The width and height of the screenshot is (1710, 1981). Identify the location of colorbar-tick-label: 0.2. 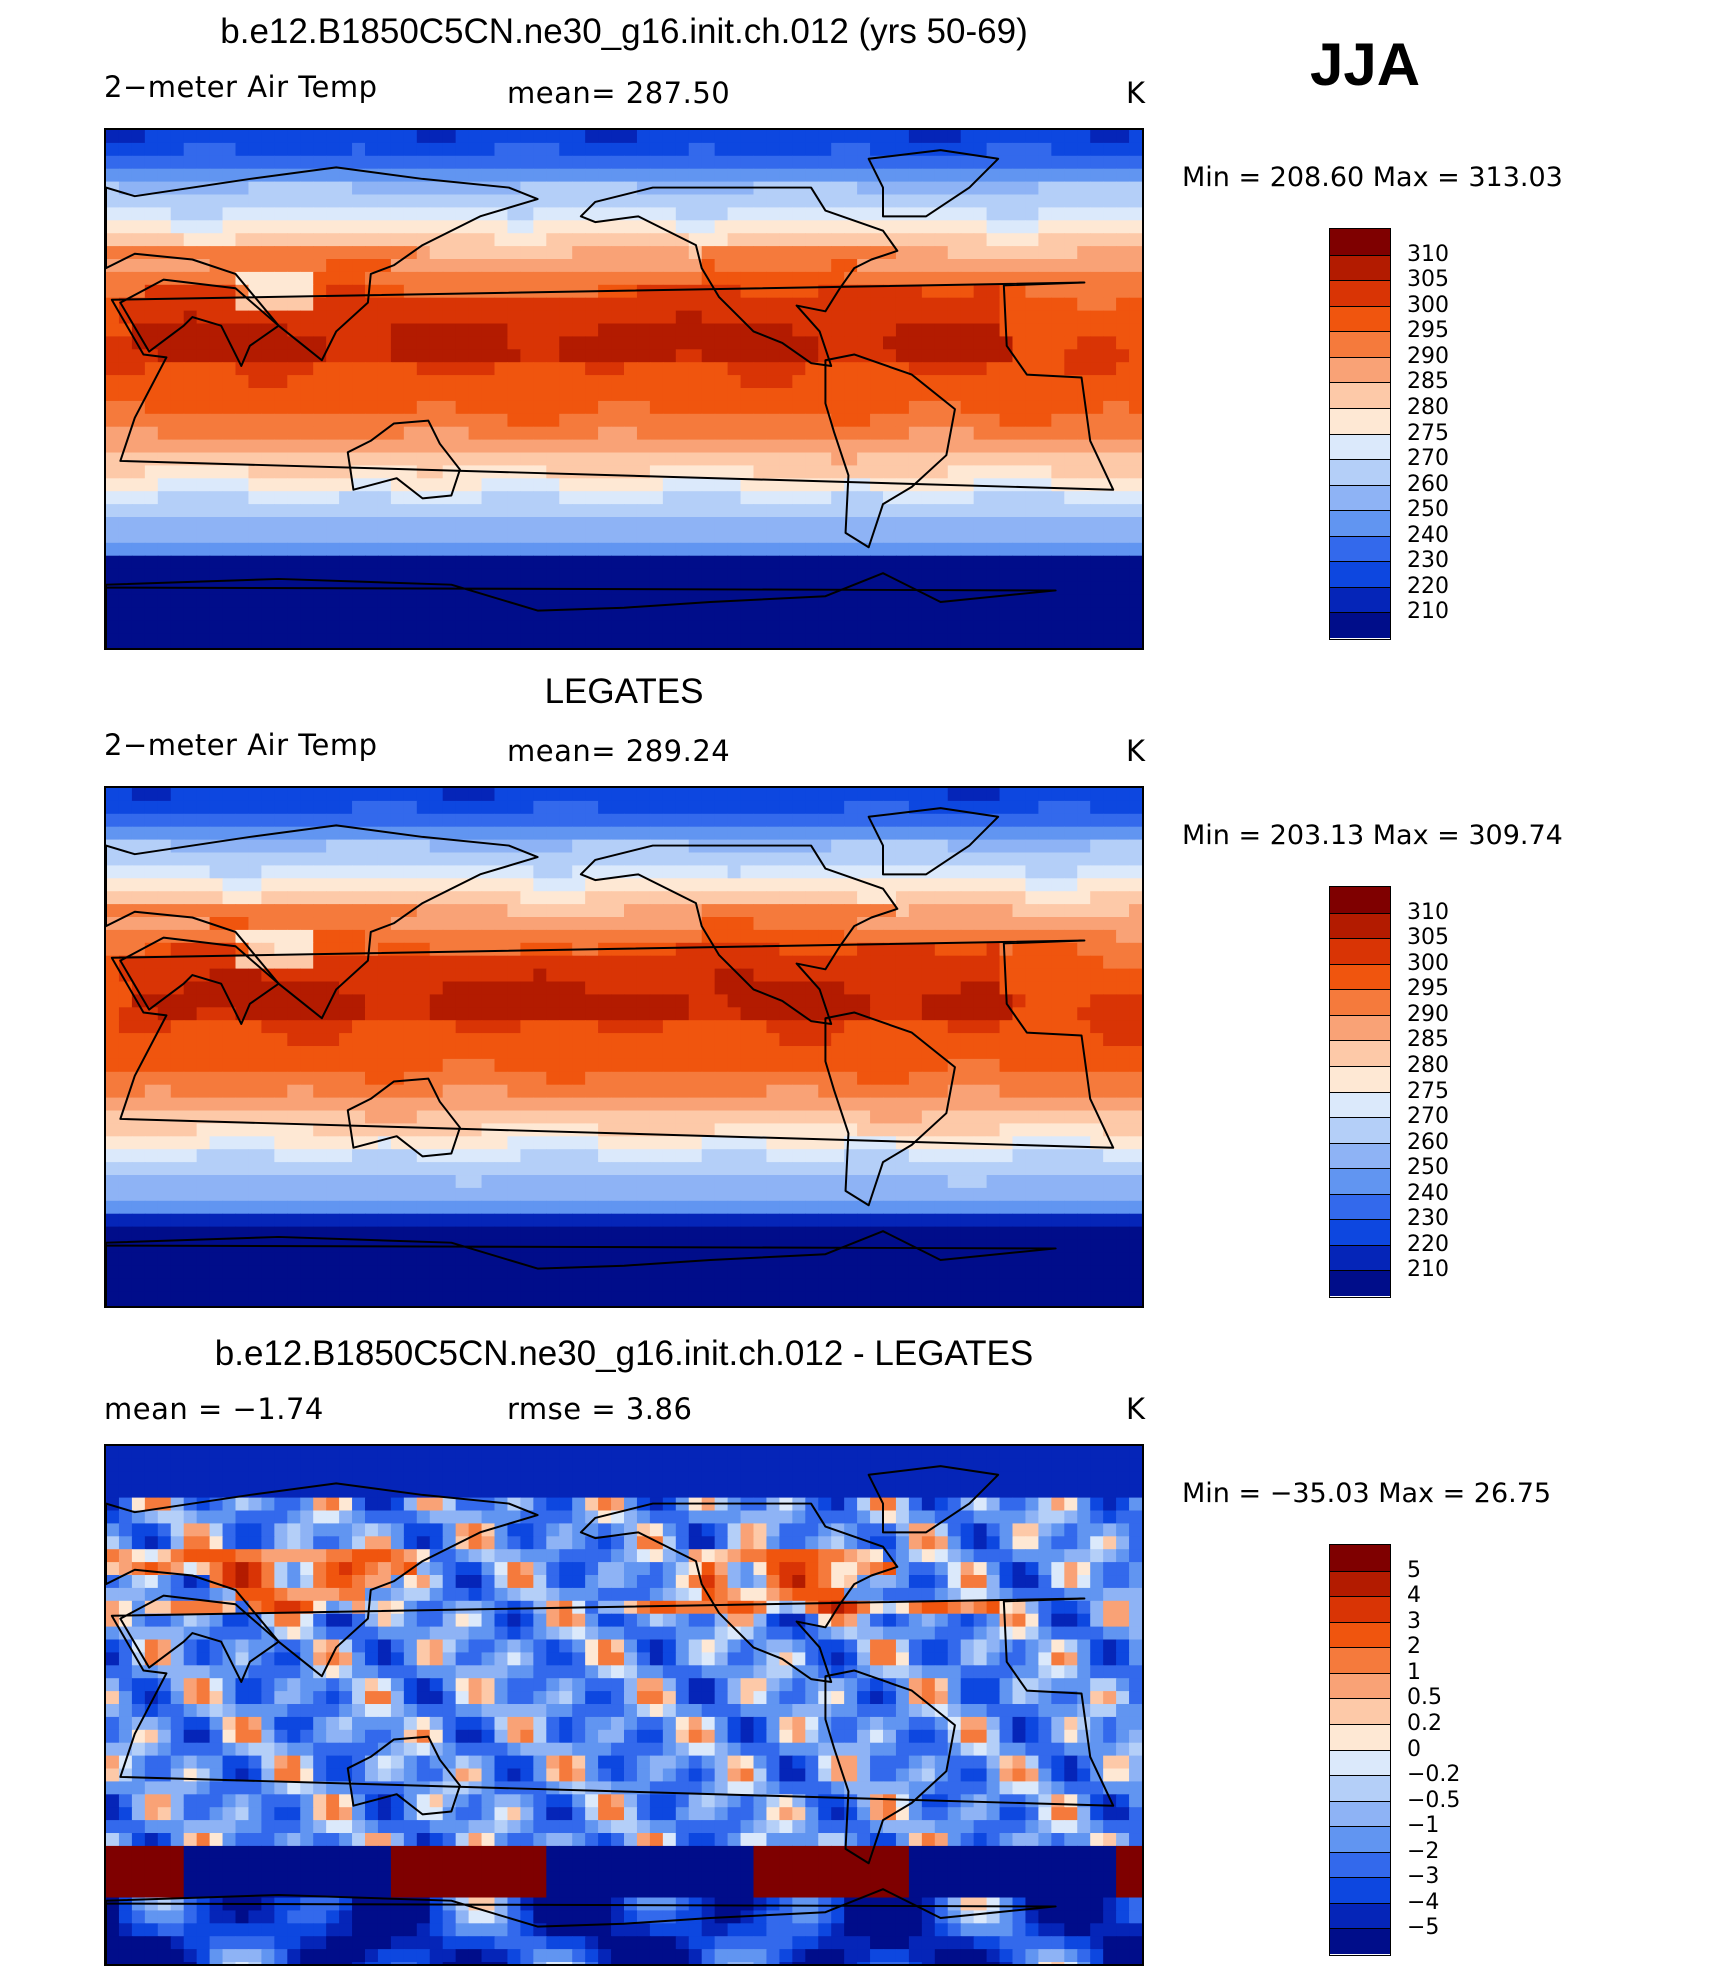
(1424, 1723).